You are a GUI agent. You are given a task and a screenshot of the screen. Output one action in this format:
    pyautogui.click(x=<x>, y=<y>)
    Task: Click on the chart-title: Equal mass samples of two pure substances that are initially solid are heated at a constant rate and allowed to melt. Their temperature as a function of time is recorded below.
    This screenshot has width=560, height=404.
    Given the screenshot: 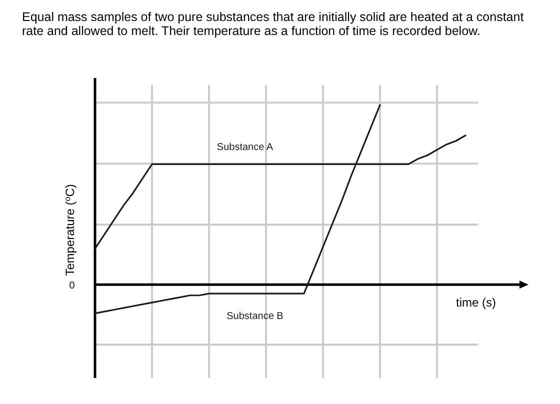 What is the action you would take?
    pyautogui.click(x=273, y=24)
    